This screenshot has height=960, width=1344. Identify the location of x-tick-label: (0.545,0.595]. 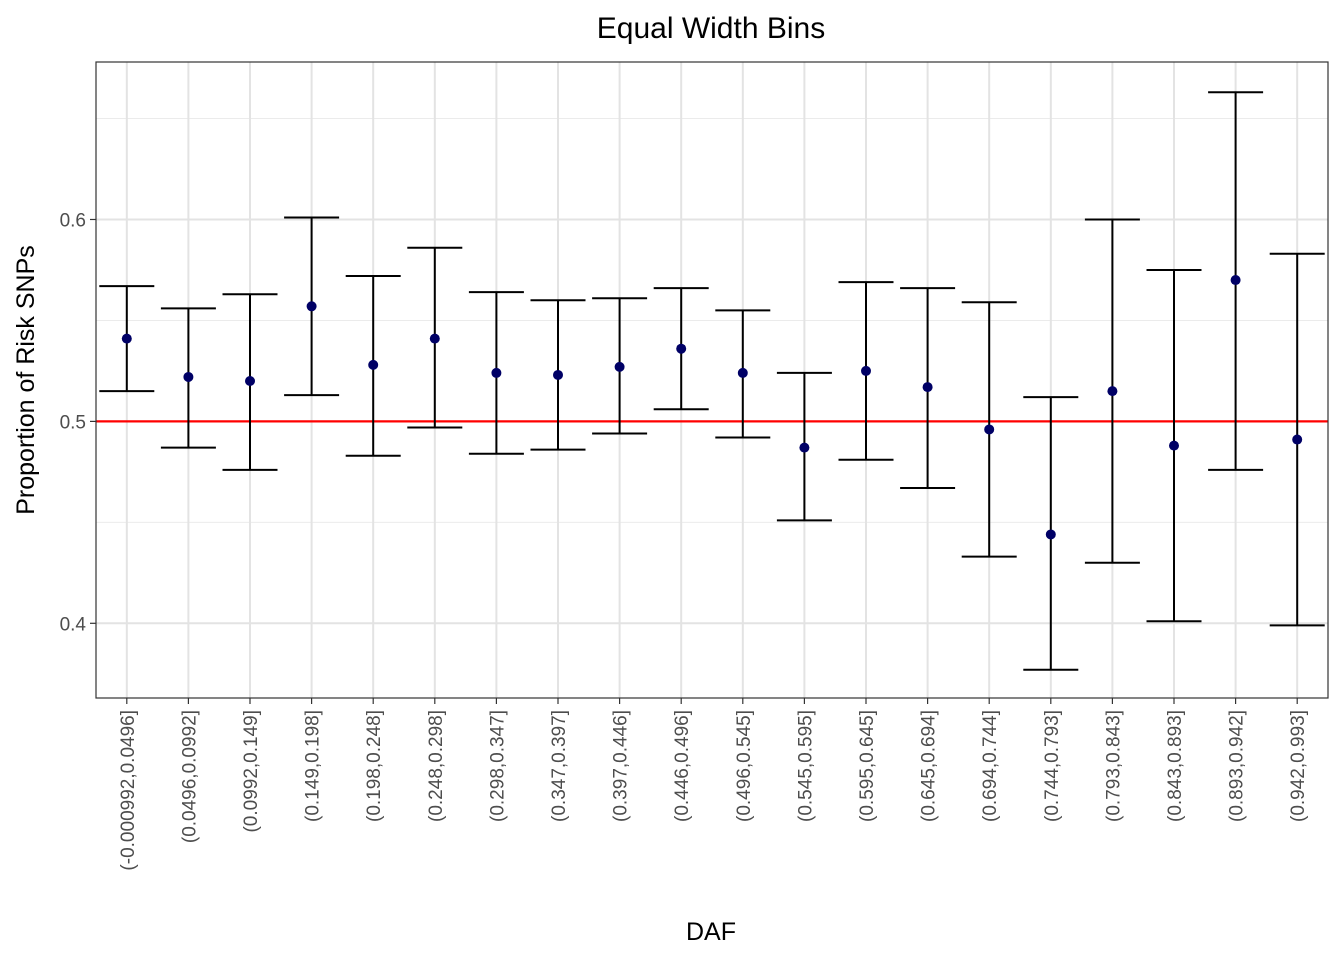
(805, 766).